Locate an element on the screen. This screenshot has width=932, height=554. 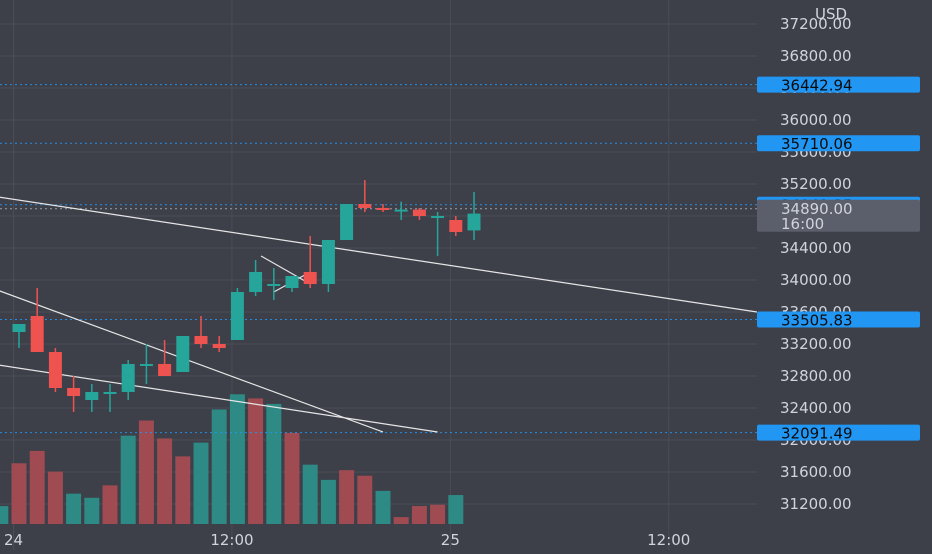
price-tick-label: 36800.00 is located at coordinates (816, 56).